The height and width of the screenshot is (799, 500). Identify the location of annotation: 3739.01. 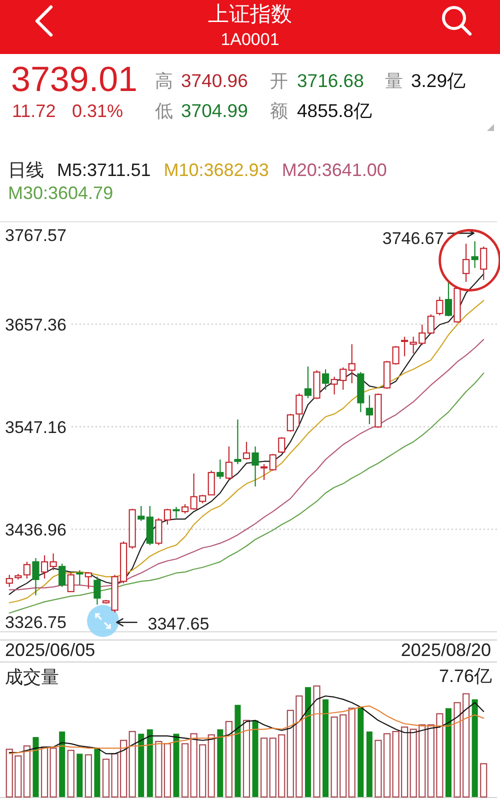
(74, 79).